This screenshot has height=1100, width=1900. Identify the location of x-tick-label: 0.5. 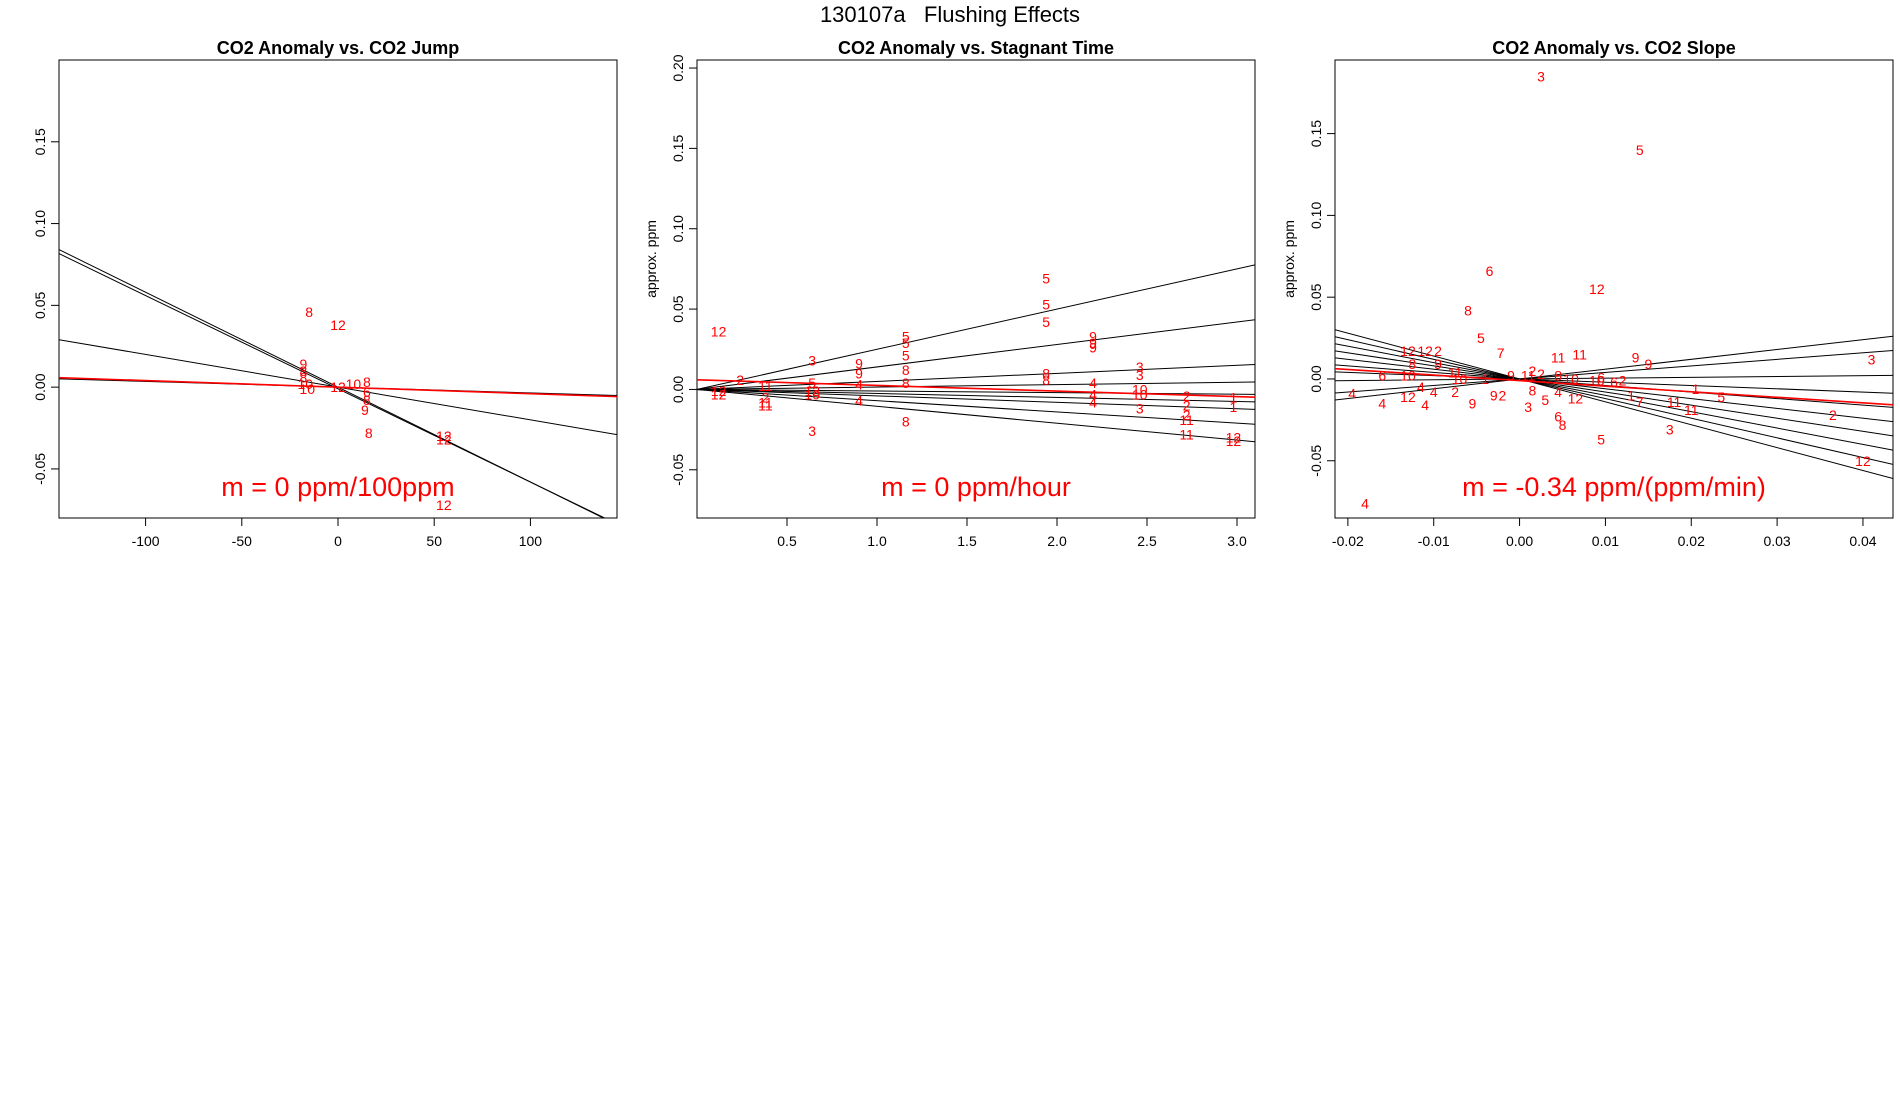
(787, 541).